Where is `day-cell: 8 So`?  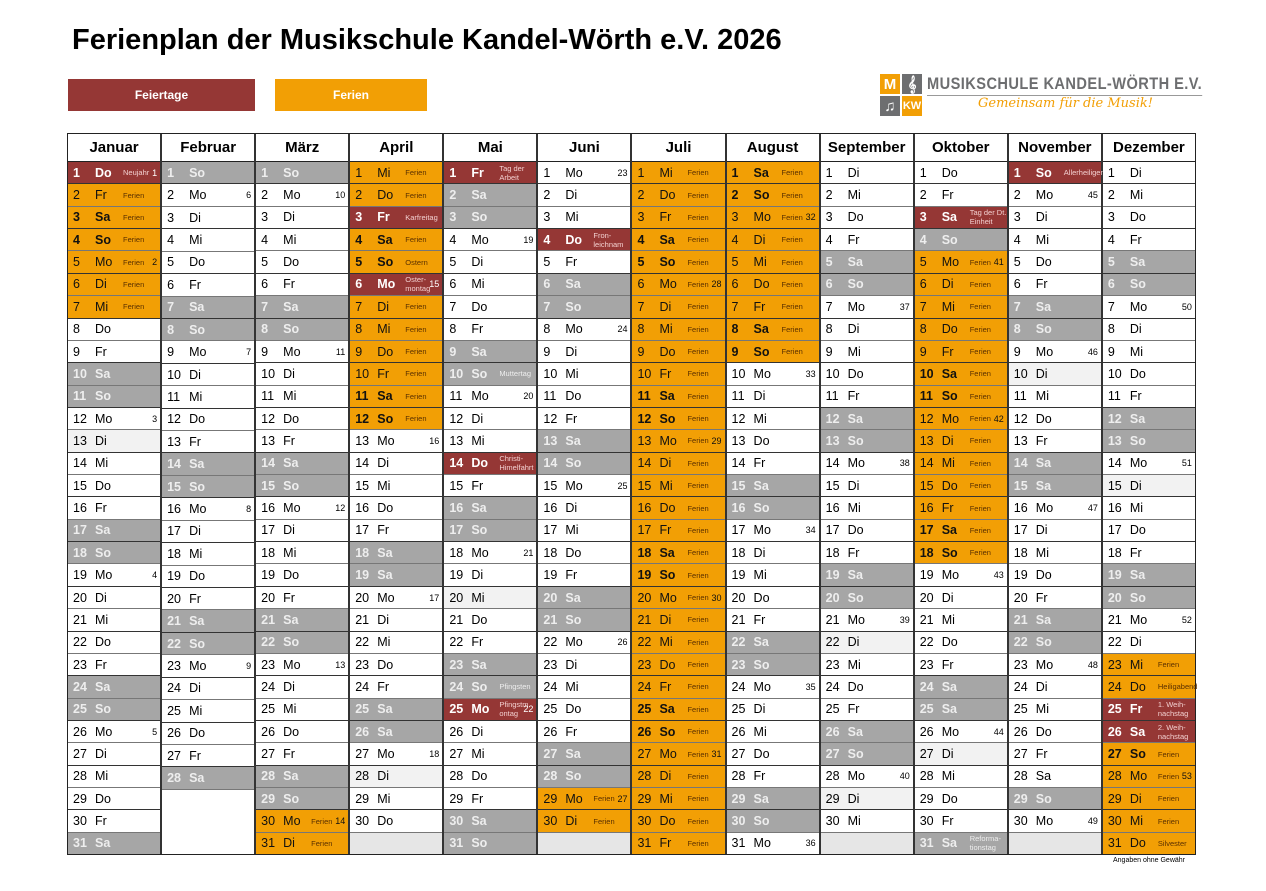 day-cell: 8 So is located at coordinates (1054, 329).